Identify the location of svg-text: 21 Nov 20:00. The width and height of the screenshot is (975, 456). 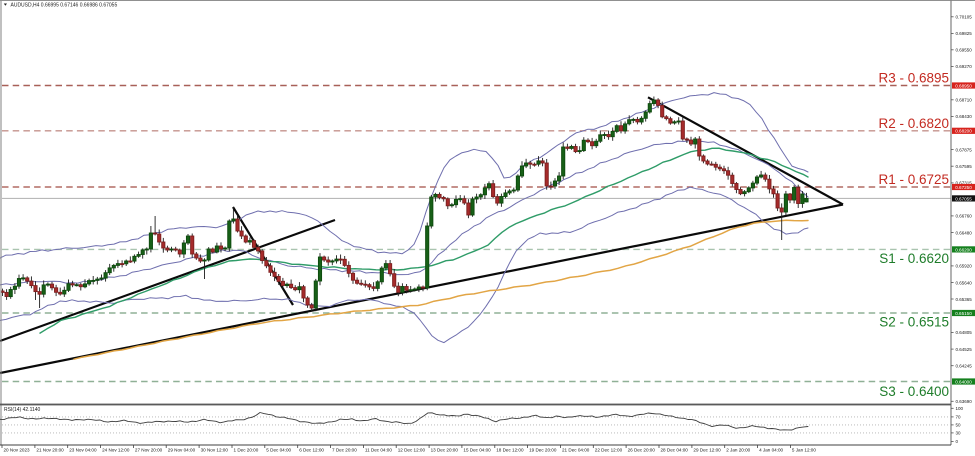
(50, 450).